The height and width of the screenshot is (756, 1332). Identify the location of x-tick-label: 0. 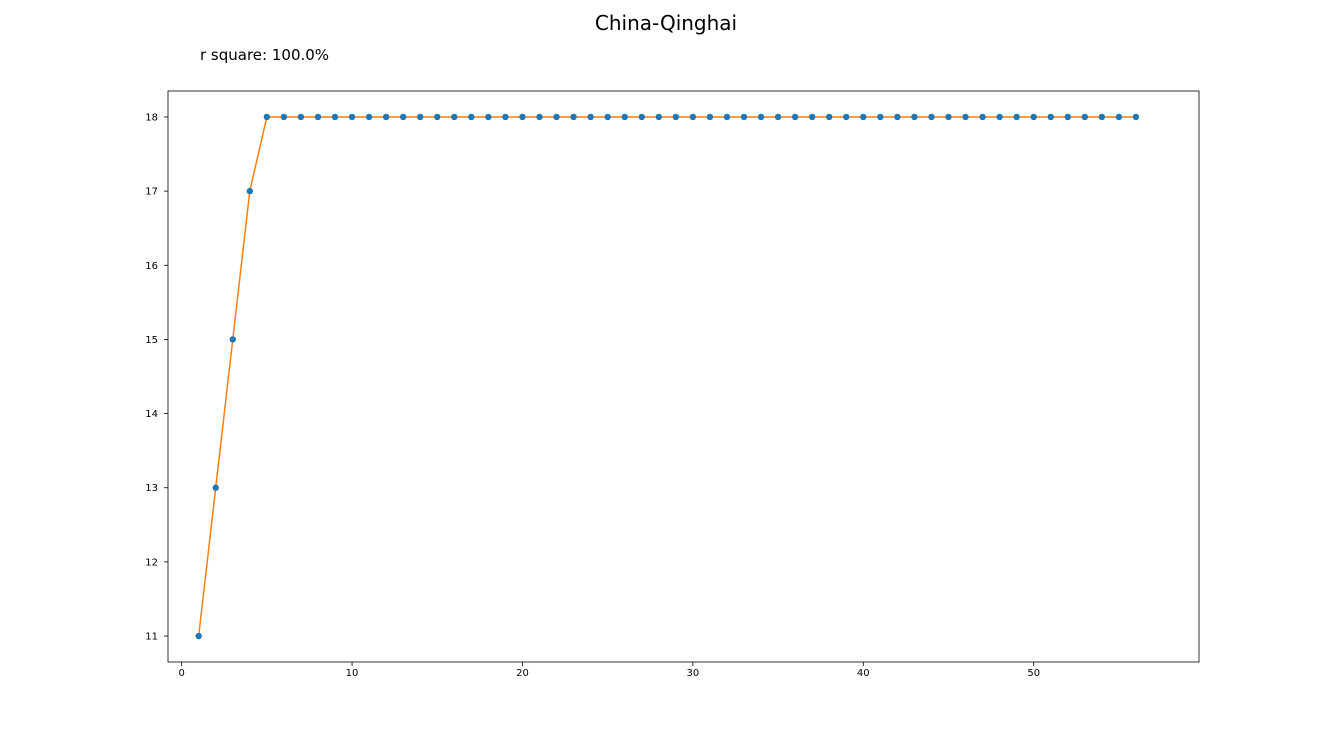
(181, 673).